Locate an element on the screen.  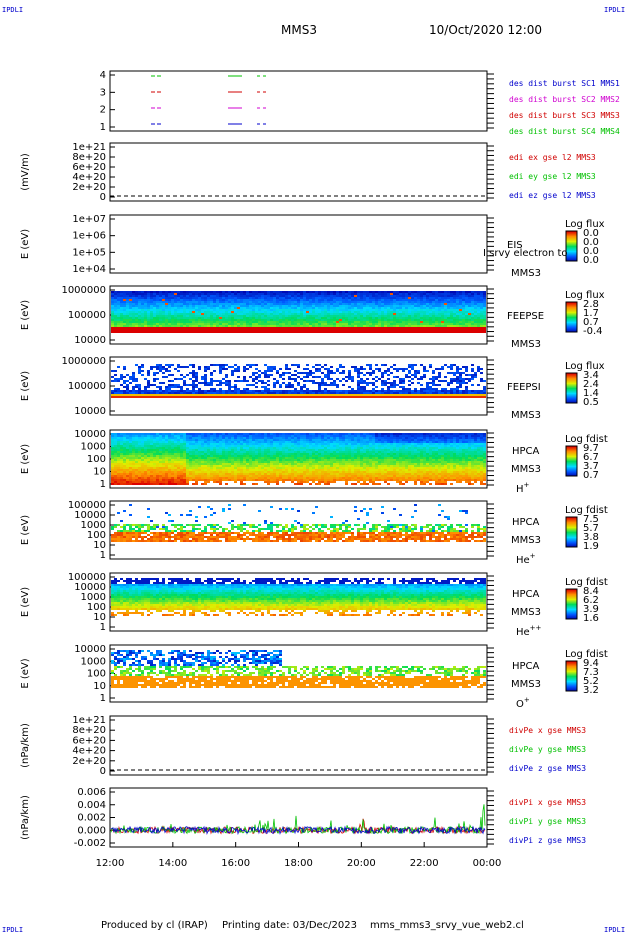
y-tick-label-eis: 1e+04 is located at coordinates (89, 269).